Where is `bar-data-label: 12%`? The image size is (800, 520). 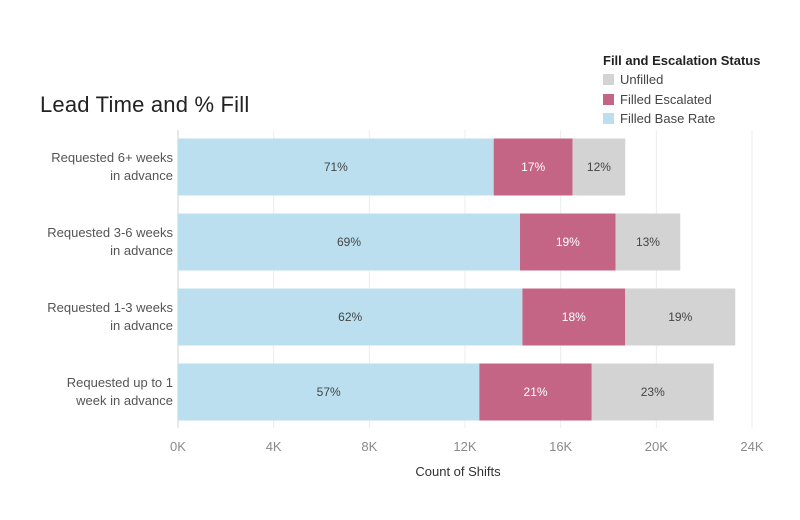 bar-data-label: 12% is located at coordinates (599, 167).